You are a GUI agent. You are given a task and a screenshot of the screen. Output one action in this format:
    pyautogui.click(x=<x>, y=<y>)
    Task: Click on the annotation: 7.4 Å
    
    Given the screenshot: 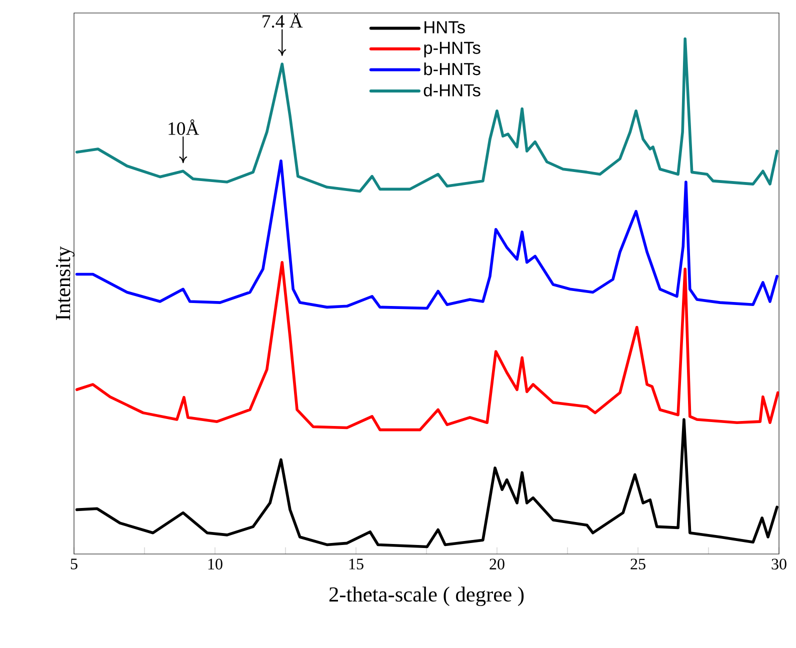 What is the action you would take?
    pyautogui.click(x=282, y=20)
    